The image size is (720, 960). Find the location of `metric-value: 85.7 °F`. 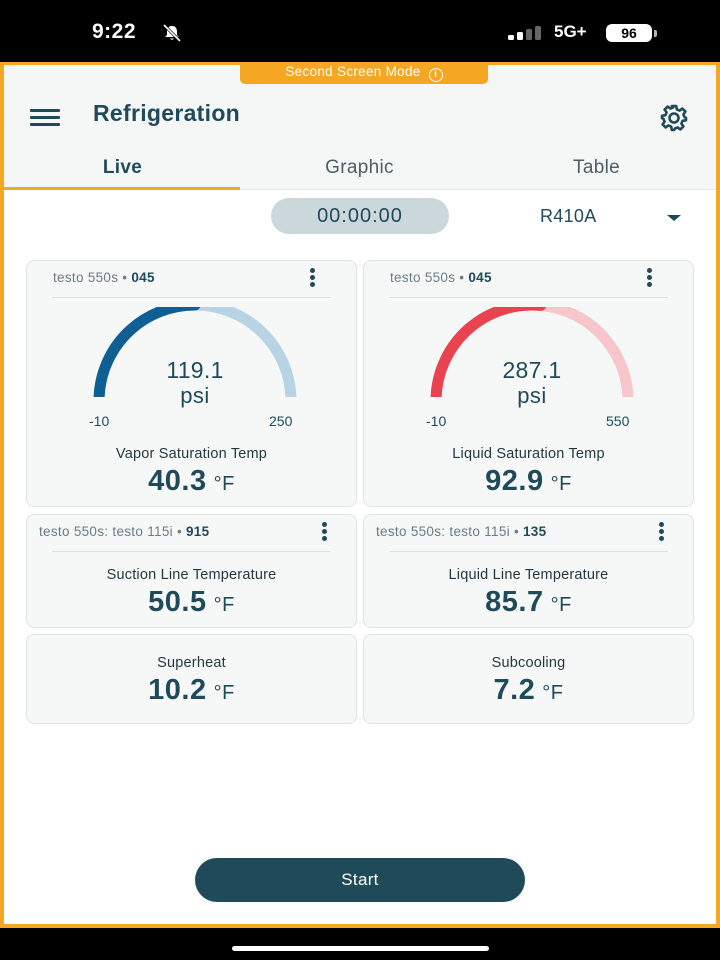

metric-value: 85.7 °F is located at coordinates (528, 602).